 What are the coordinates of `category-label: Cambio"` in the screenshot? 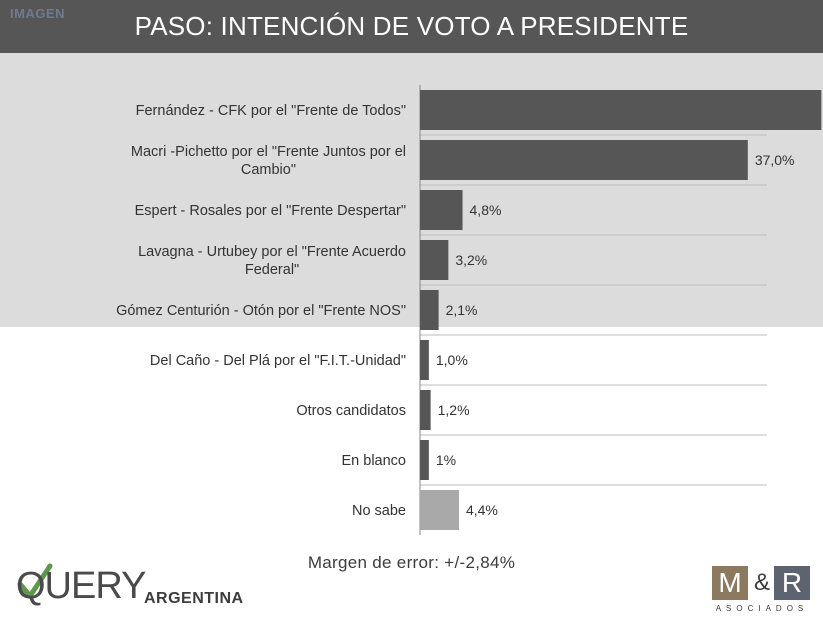 It's located at (268, 170).